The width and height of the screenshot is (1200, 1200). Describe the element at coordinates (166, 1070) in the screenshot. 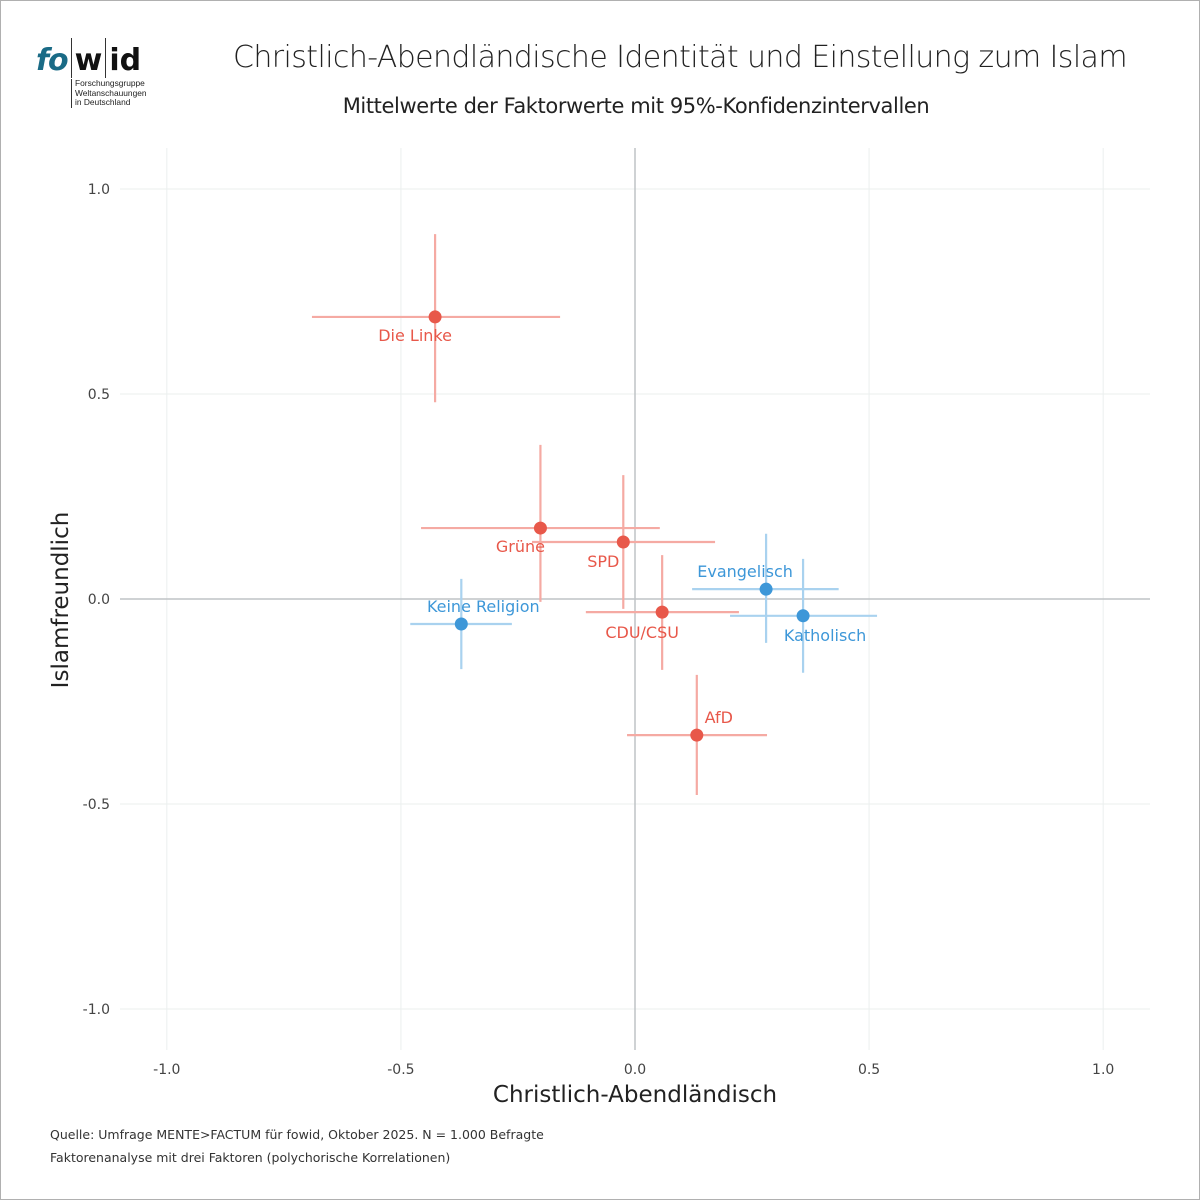

I see `x-tick-label: -1.0` at that location.